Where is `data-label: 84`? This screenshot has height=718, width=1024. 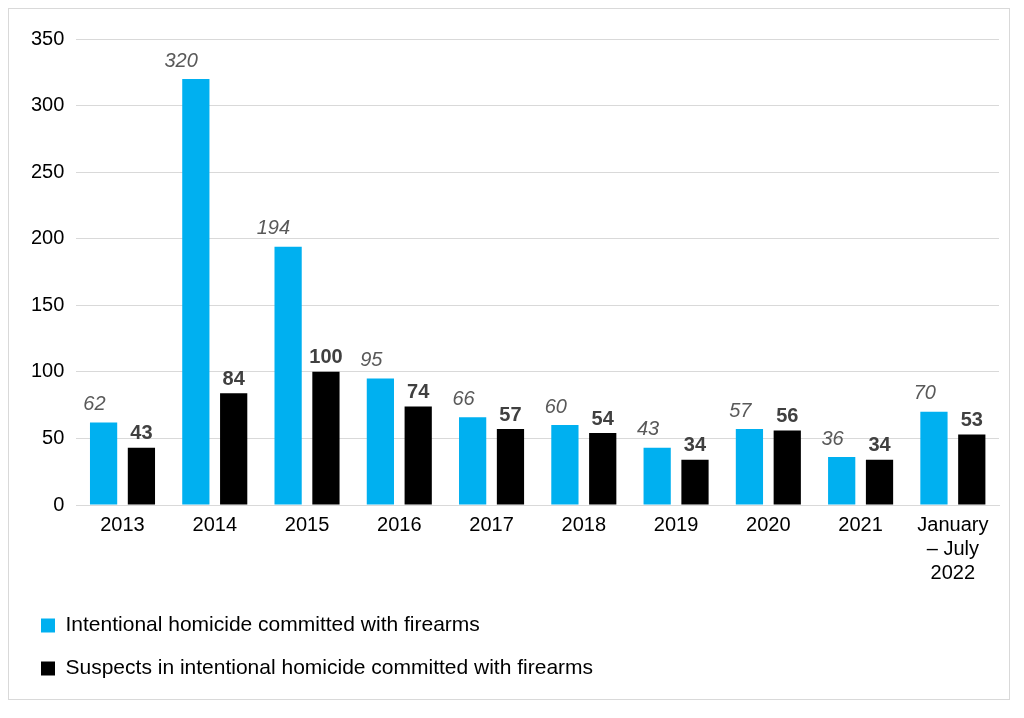
data-label: 84 is located at coordinates (234, 377).